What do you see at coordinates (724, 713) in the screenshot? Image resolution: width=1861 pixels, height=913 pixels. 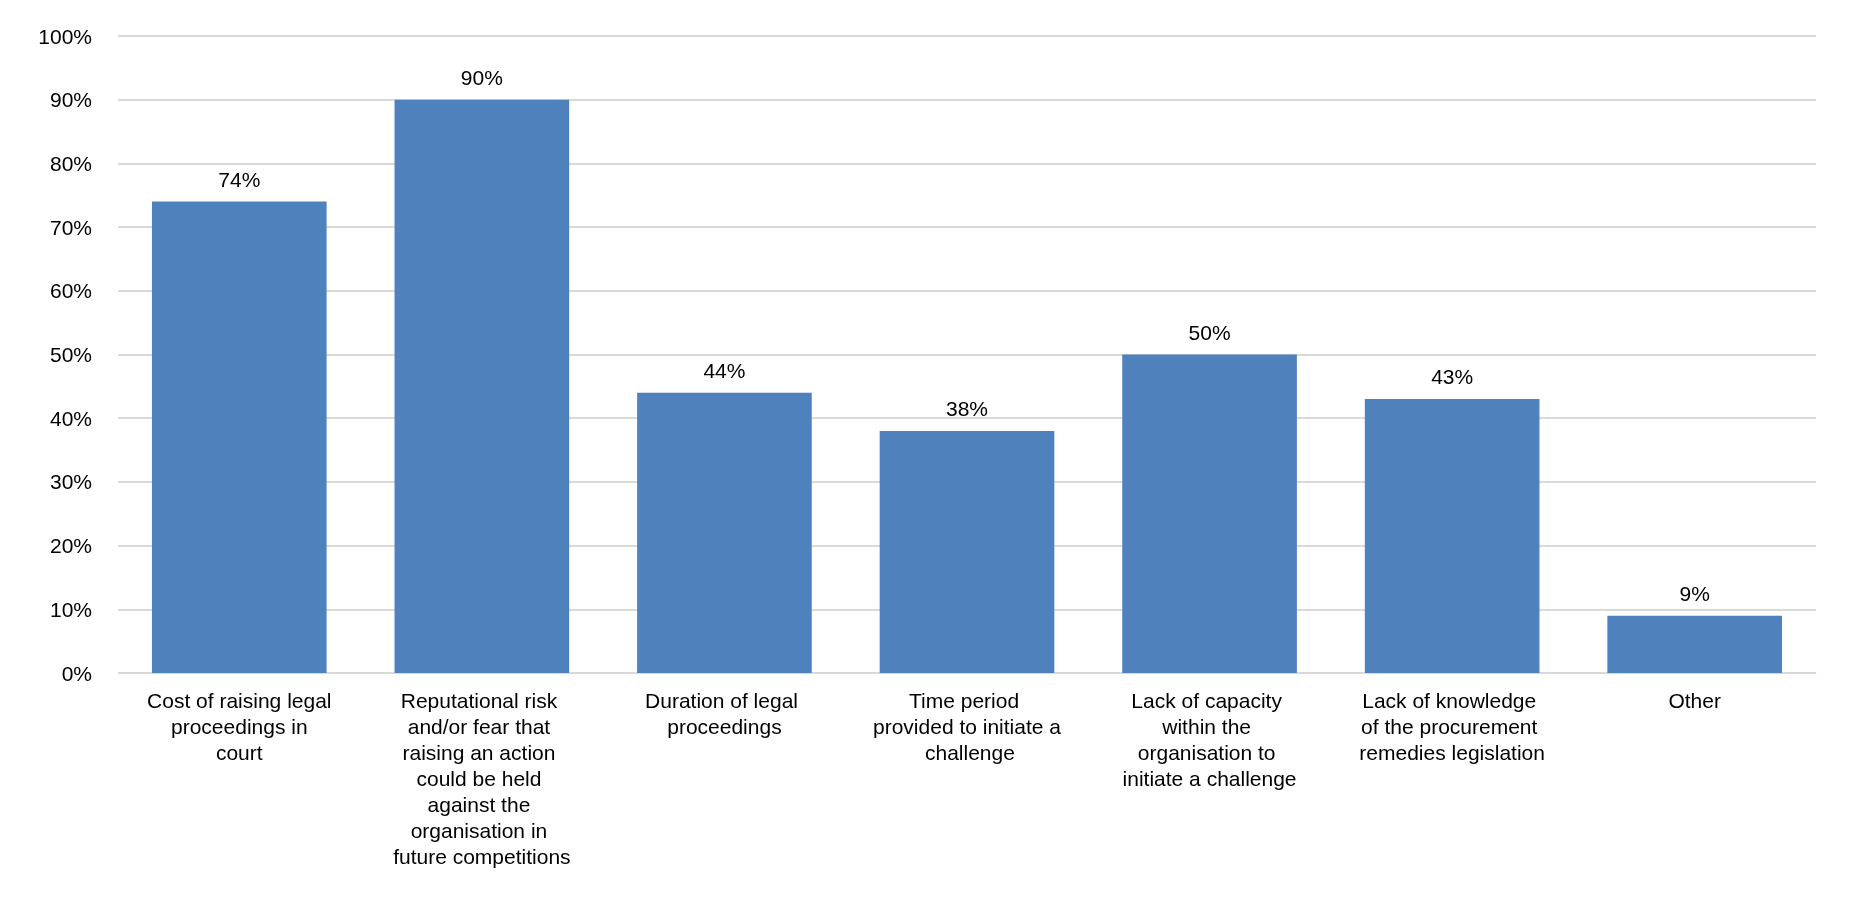 I see `x-tick-label: Duration of legal proceedings` at bounding box center [724, 713].